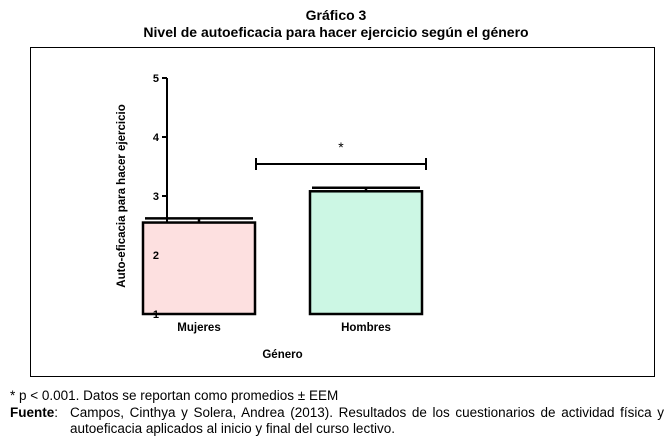 This screenshot has width=672, height=447. Describe the element at coordinates (56, 412) in the screenshot. I see `source-colon: :` at that location.